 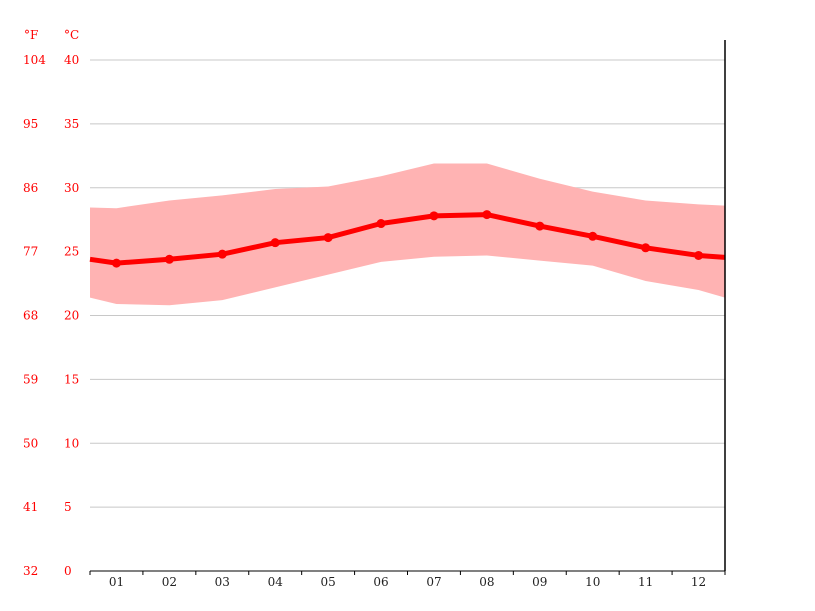 What do you see at coordinates (71, 124) in the screenshot?
I see `y-tick-label-c: 35` at bounding box center [71, 124].